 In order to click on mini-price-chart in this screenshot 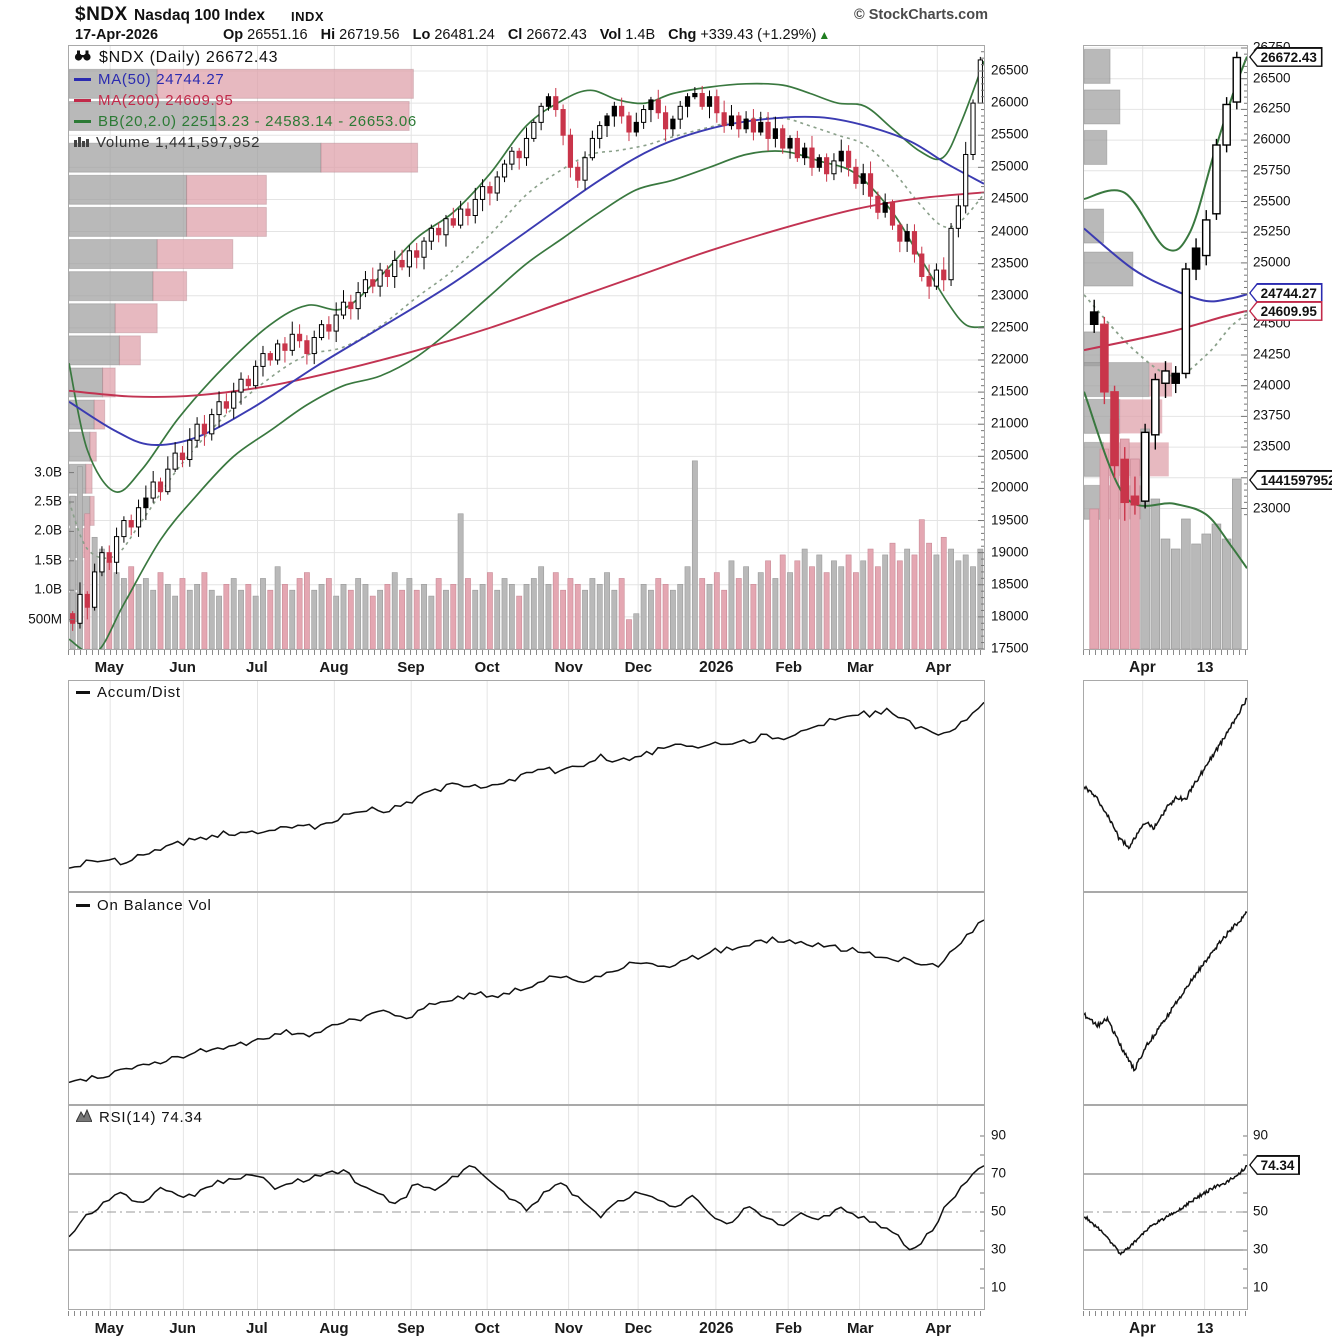, I will do `click(1165, 347)`.